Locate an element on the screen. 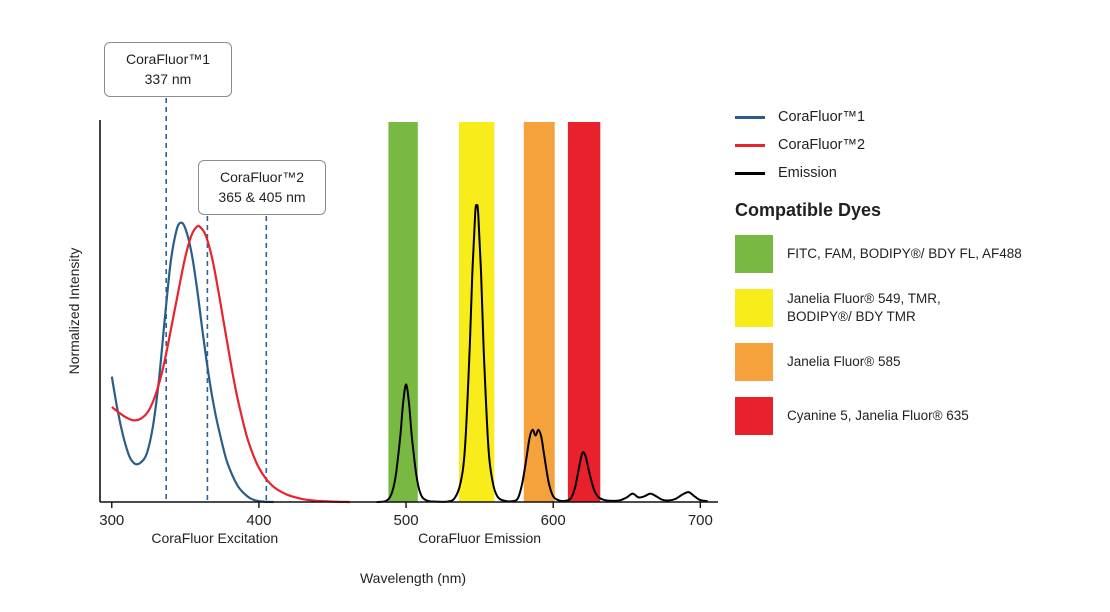 The height and width of the screenshot is (612, 1110). legend-label: CoraFluor™1 is located at coordinates (822, 117).